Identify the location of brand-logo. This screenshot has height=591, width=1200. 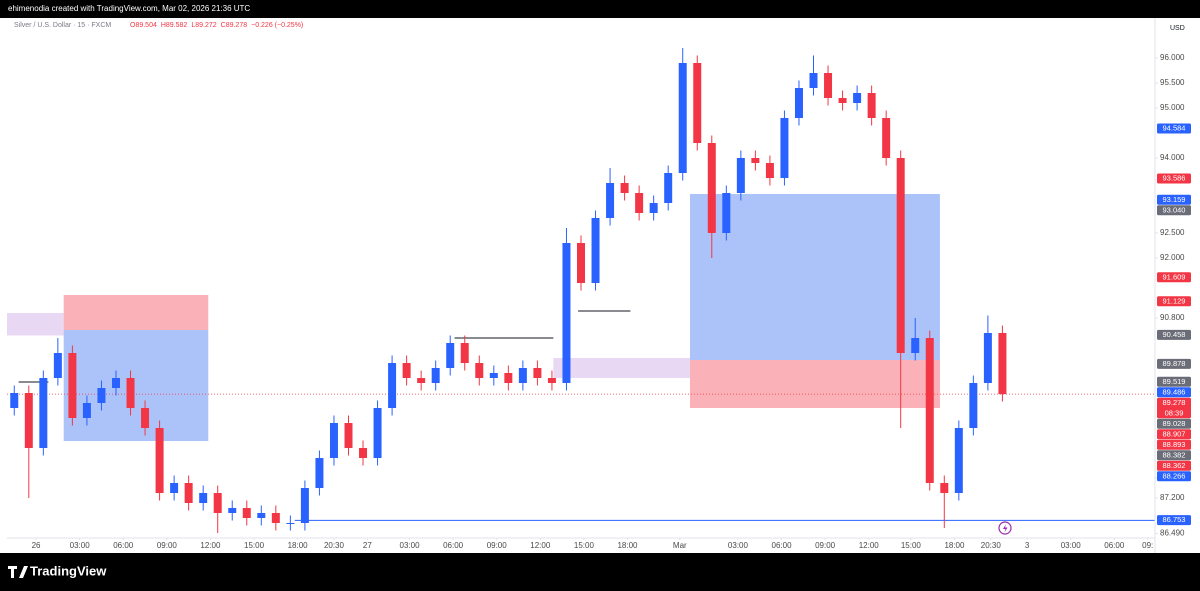
(18, 572).